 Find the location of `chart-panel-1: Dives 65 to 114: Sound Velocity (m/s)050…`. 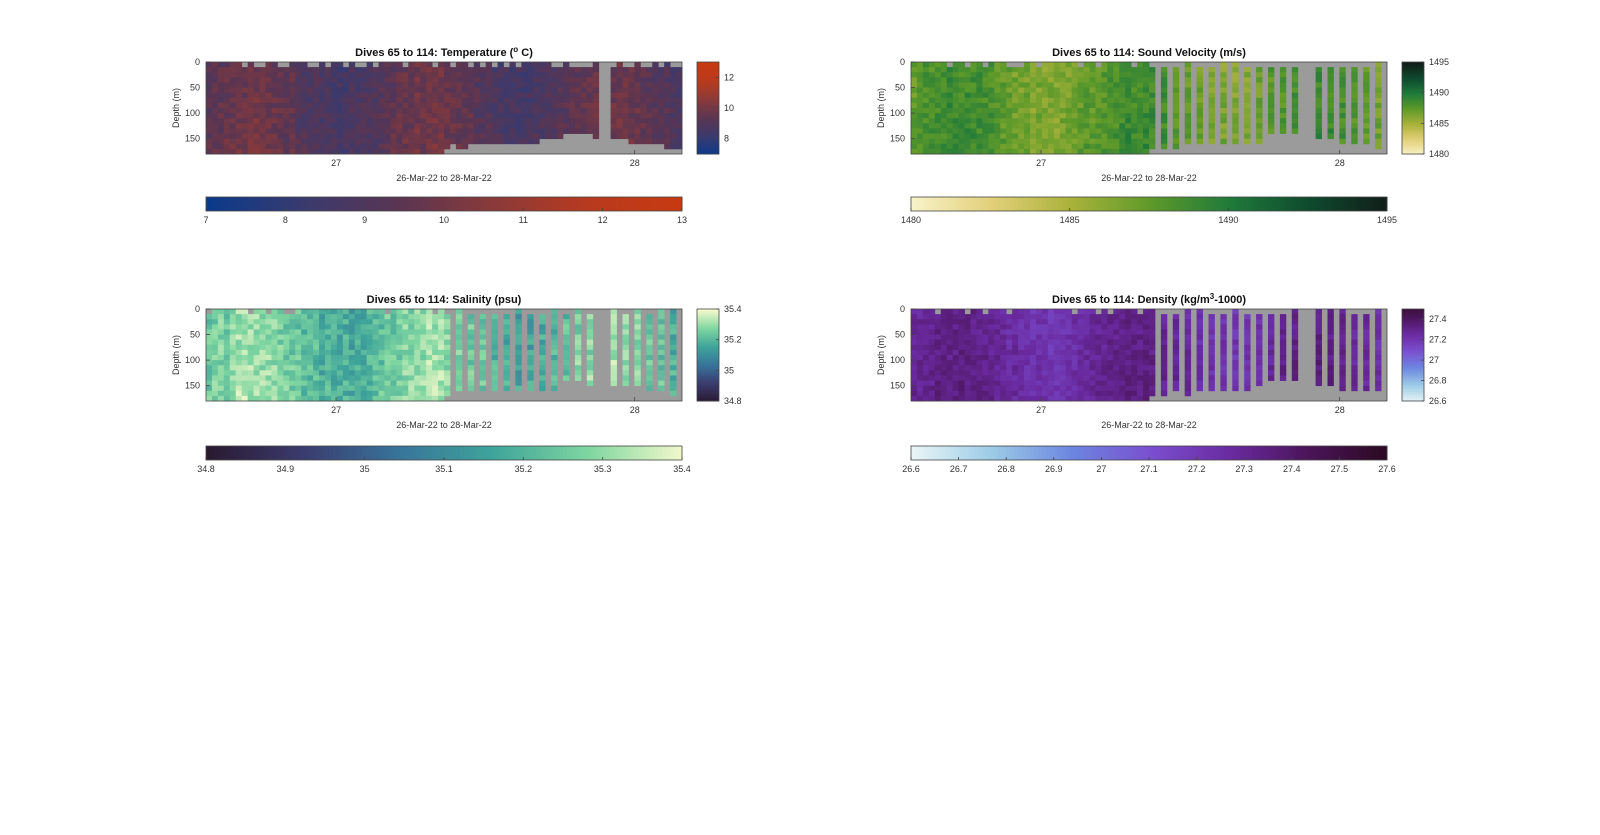

chart-panel-1: Dives 65 to 114: Sound Velocity (m/s)050… is located at coordinates (1162, 136).